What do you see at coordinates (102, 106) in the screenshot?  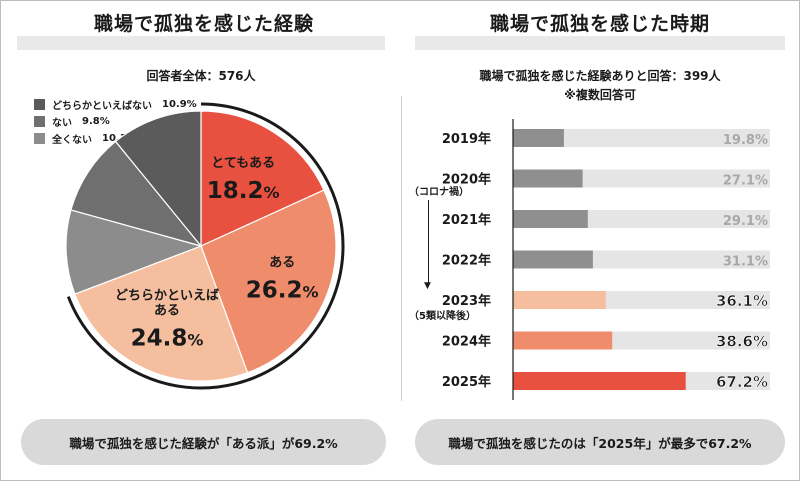 I see `legend-label: どちらかといえばない` at bounding box center [102, 106].